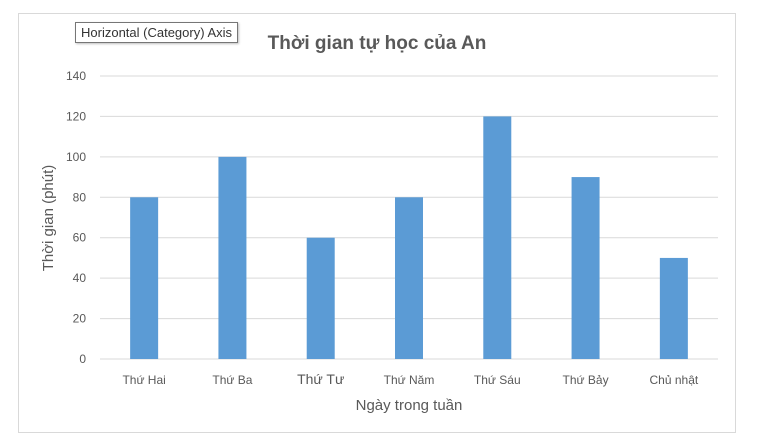 The width and height of the screenshot is (757, 442). What do you see at coordinates (48, 218) in the screenshot?
I see `y-axis-title: Thời gian (phút)` at bounding box center [48, 218].